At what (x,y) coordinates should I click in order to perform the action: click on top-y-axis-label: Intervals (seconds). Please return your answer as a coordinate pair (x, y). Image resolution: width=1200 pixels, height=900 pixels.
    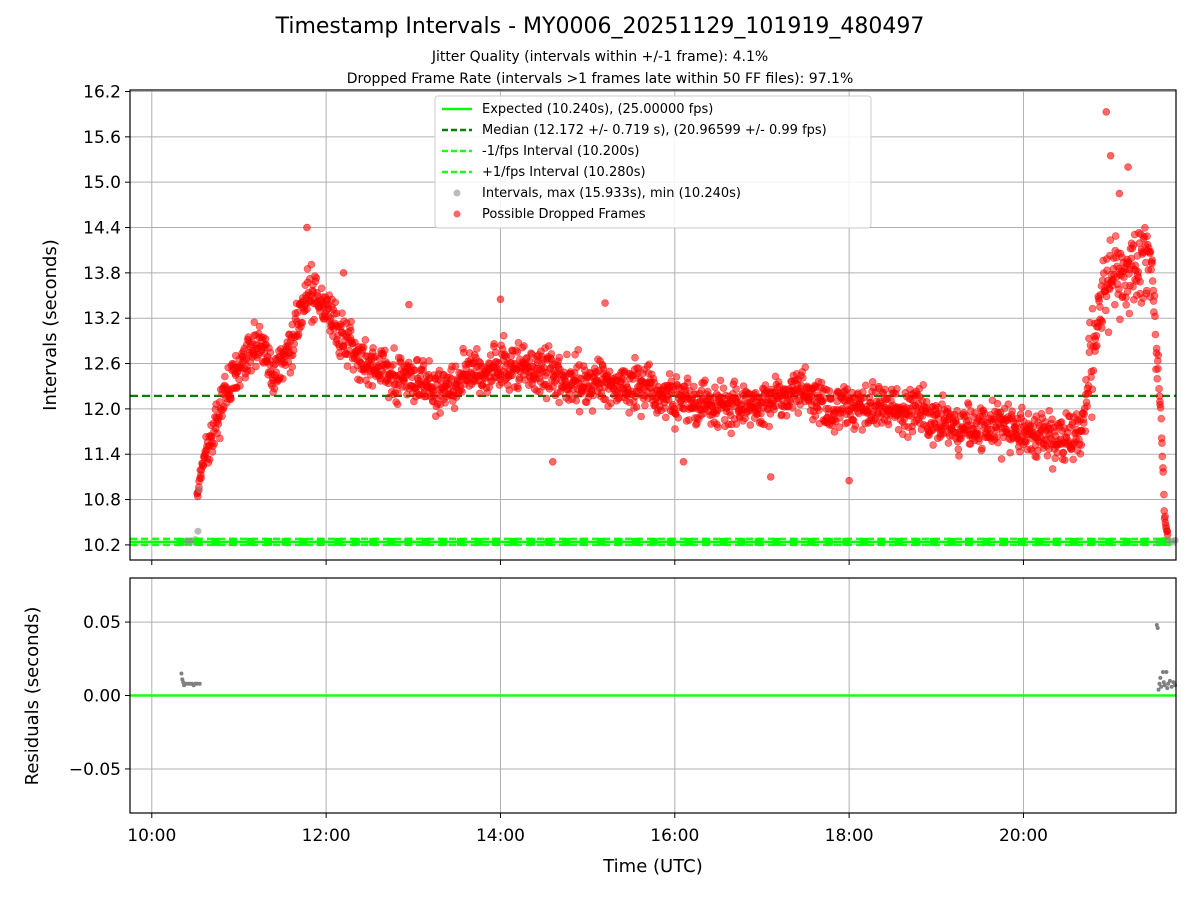
    Looking at the image, I should click on (50, 325).